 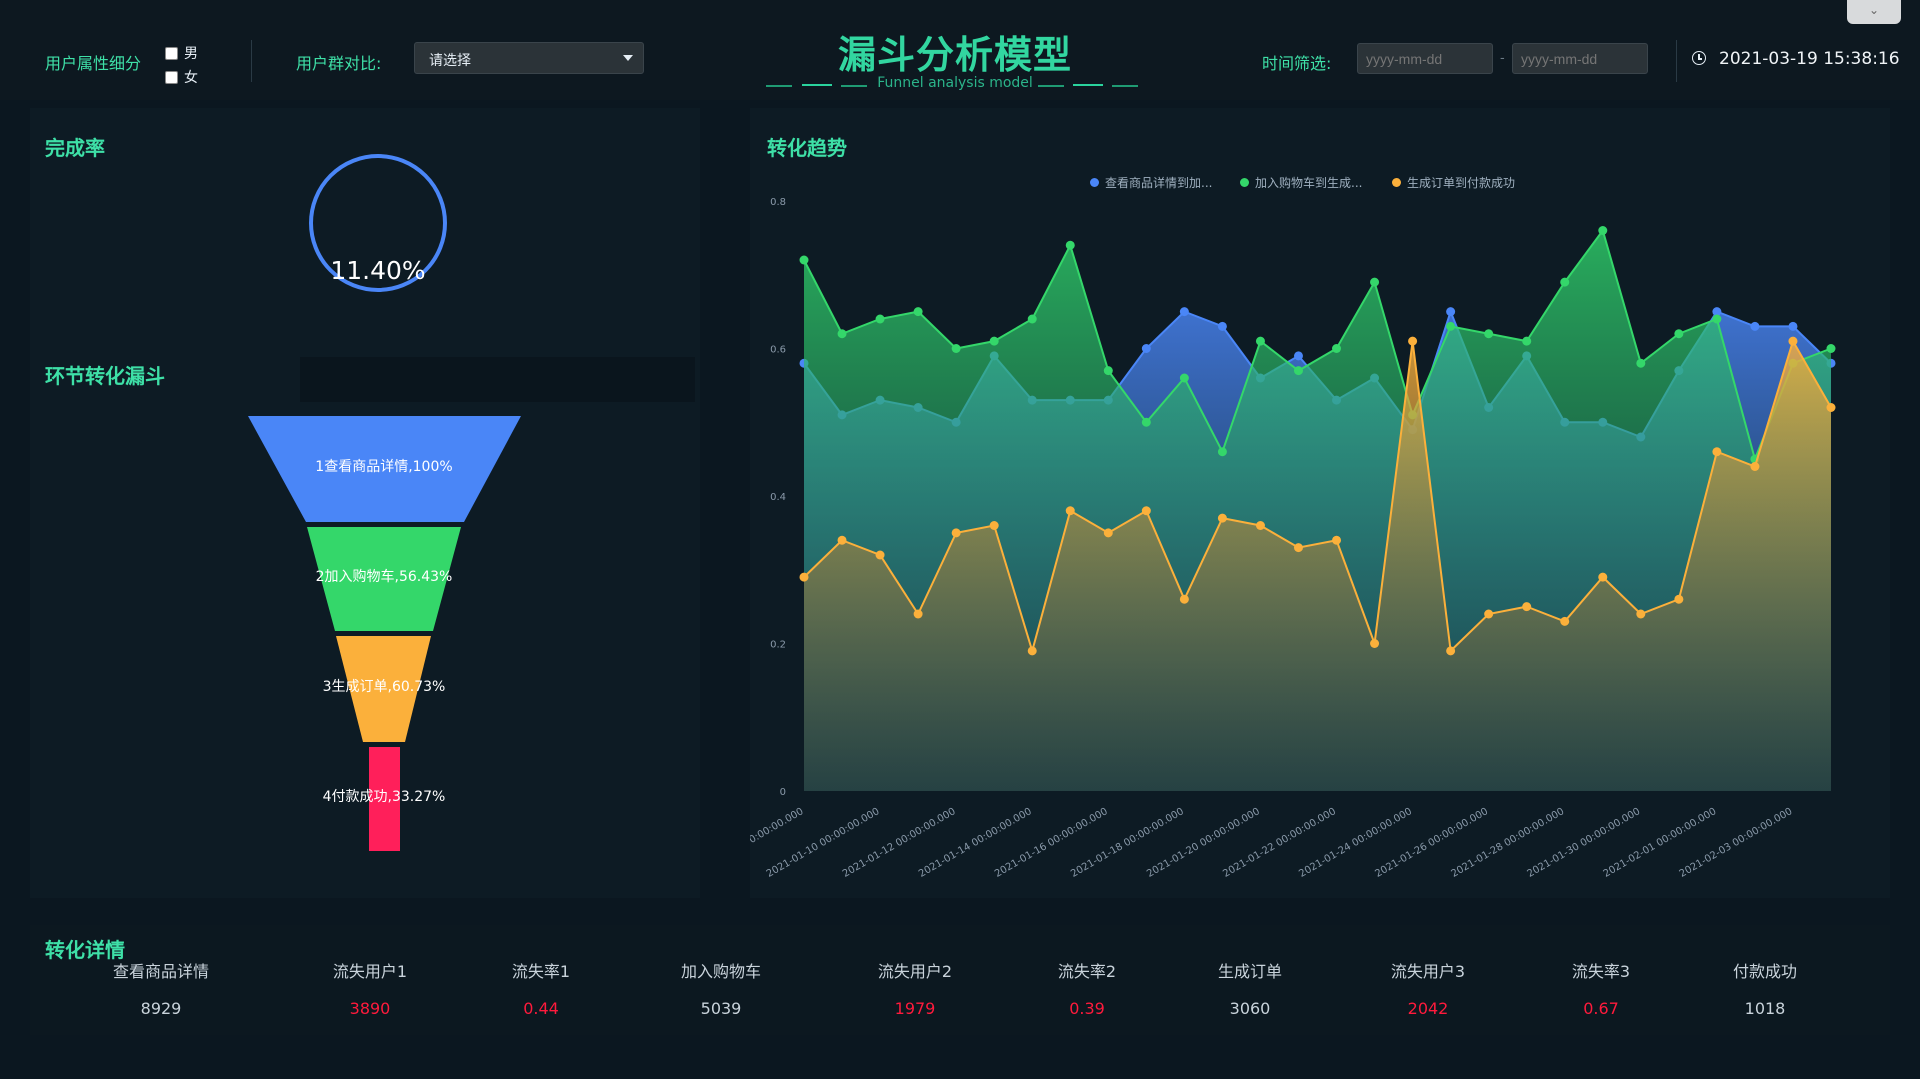 What do you see at coordinates (181, 53) in the screenshot?
I see `gender-male-checkbox: 男` at bounding box center [181, 53].